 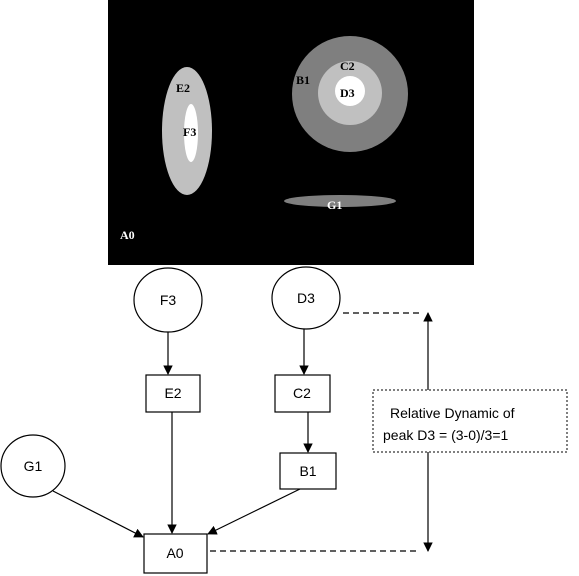 What do you see at coordinates (347, 66) in the screenshot?
I see `label-c2: C2` at bounding box center [347, 66].